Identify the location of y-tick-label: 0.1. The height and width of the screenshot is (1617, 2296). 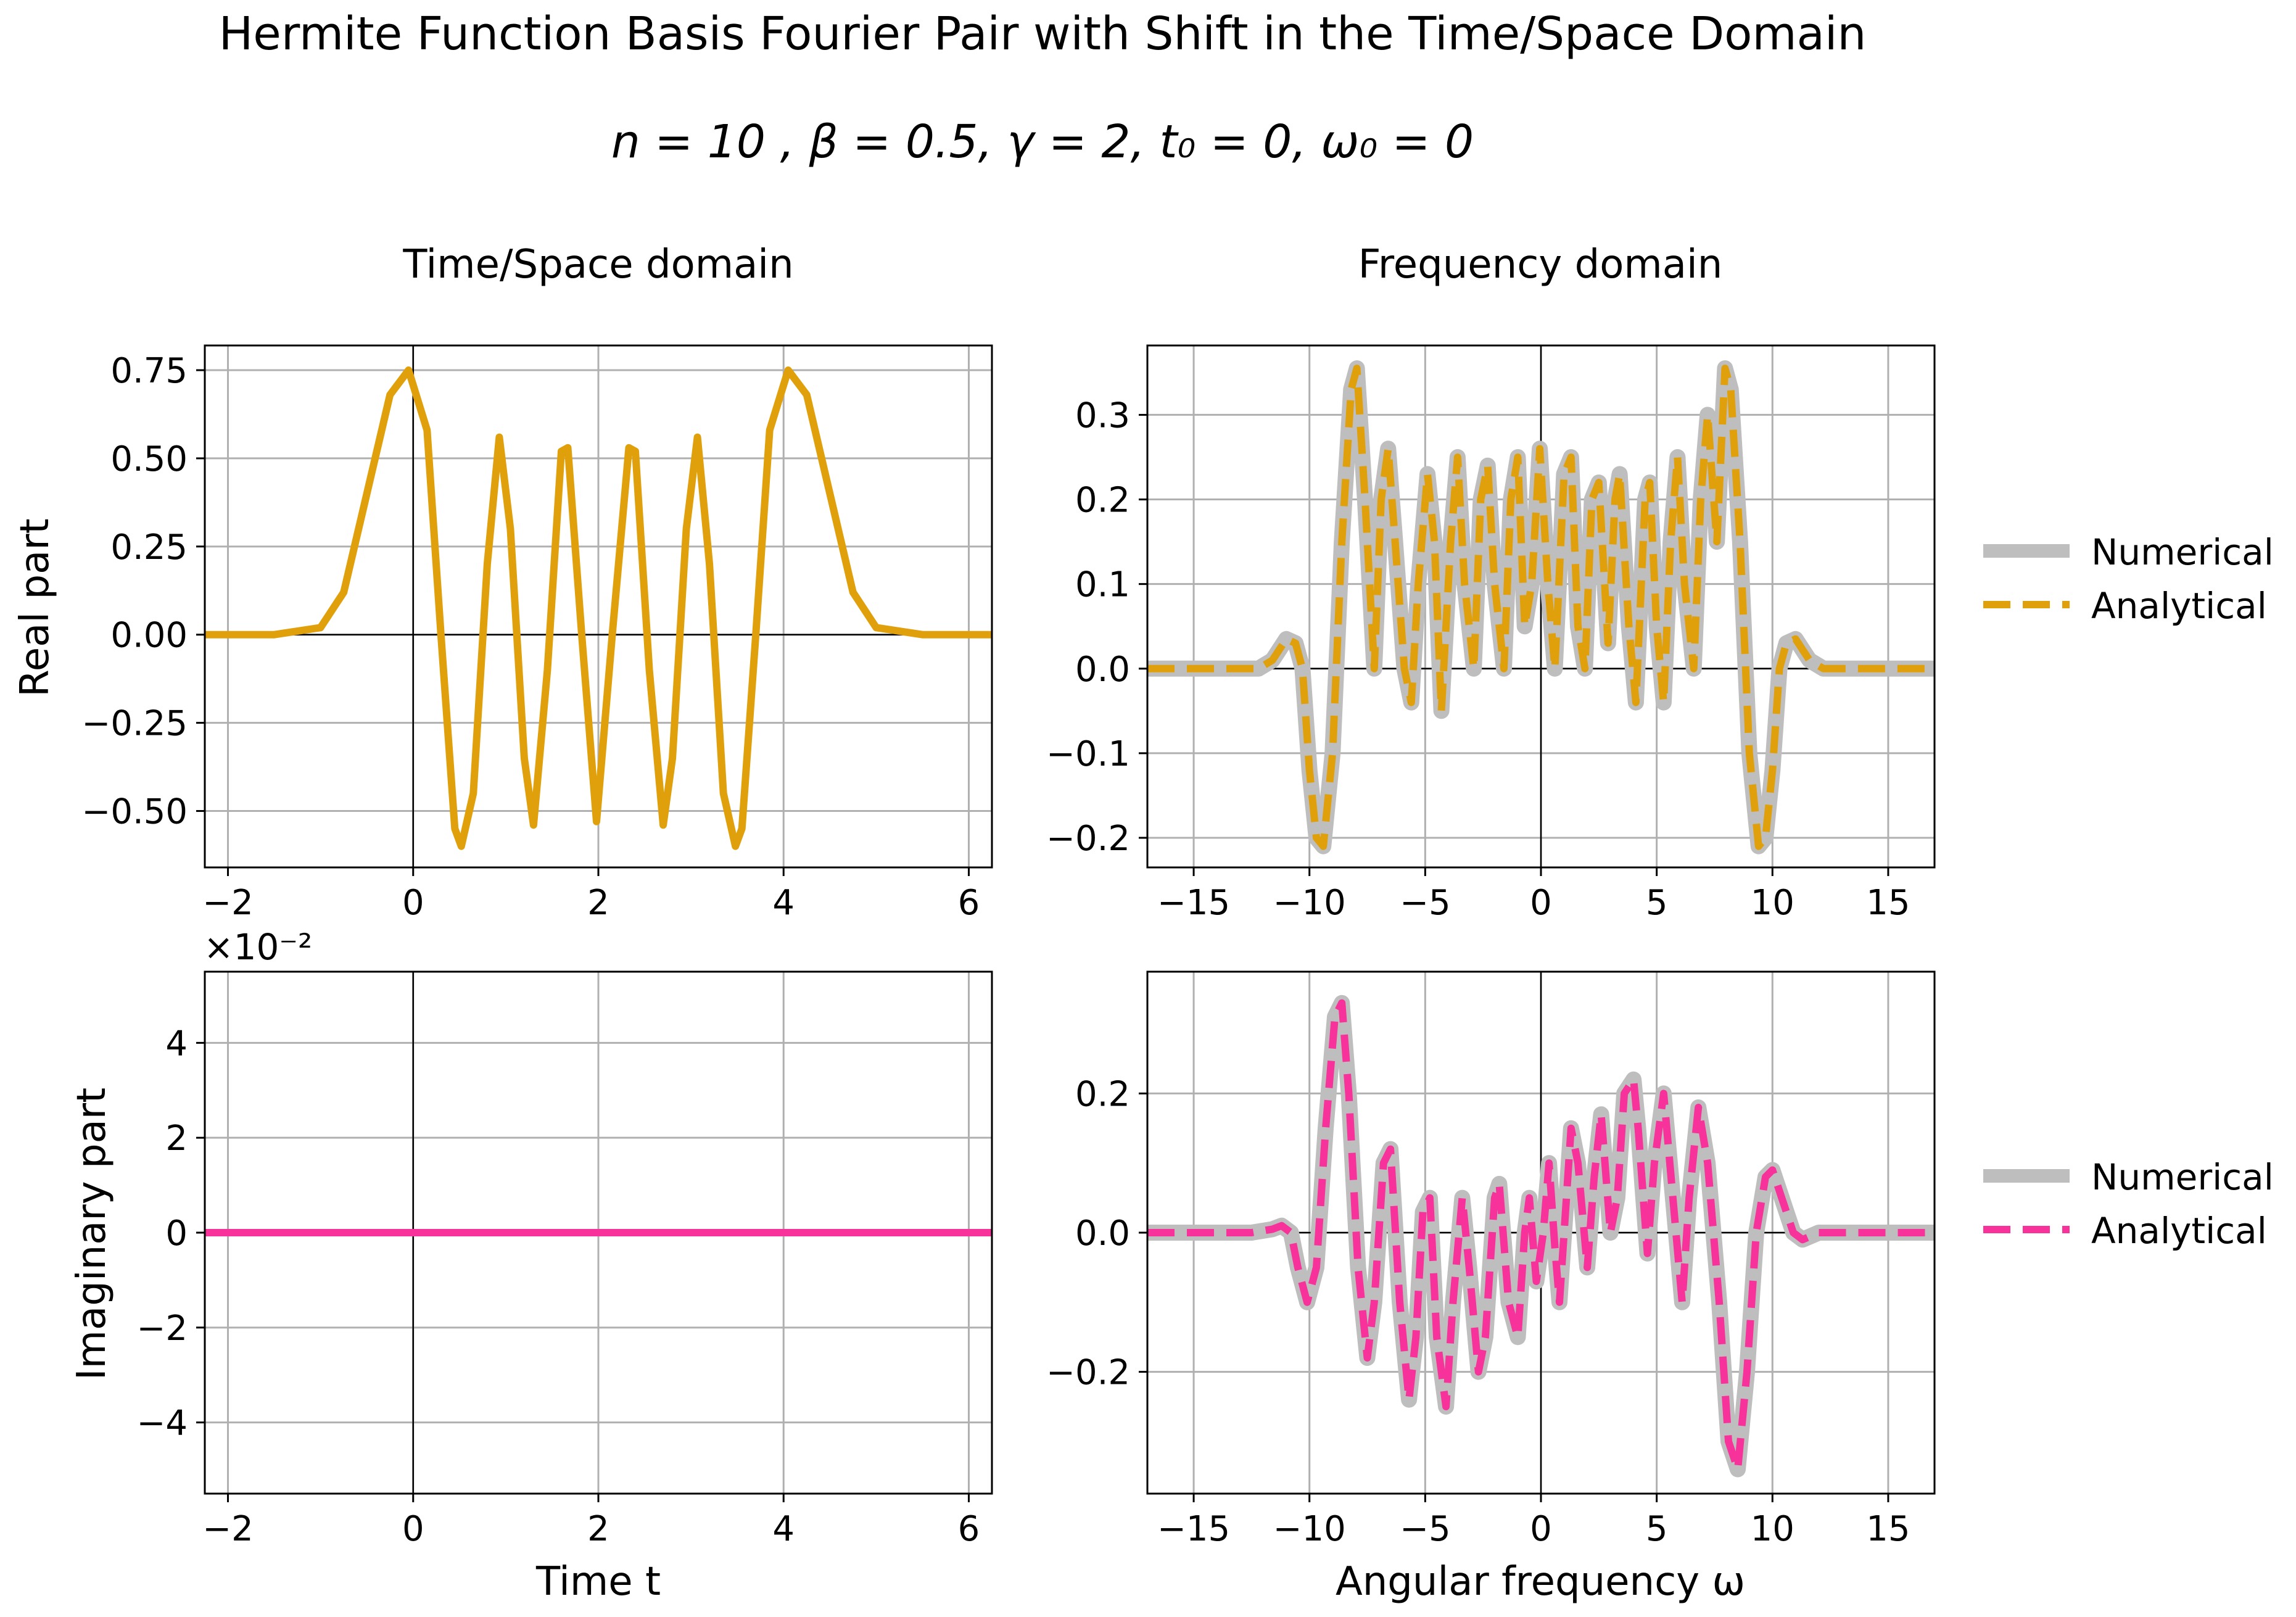
(1102, 585).